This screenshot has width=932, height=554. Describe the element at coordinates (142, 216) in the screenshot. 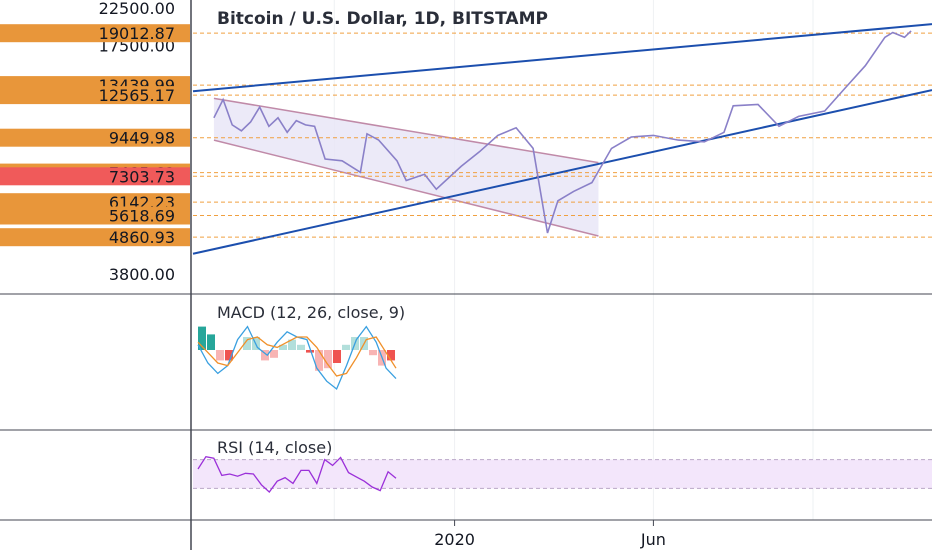

I see `price-label-text: 5618.69` at that location.